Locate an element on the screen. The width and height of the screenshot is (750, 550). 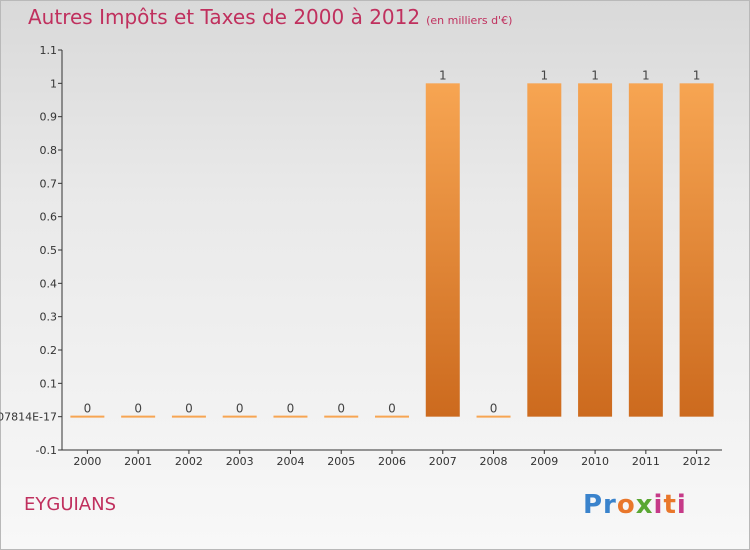
y-tick-label: 0.9 is located at coordinates (49, 117).